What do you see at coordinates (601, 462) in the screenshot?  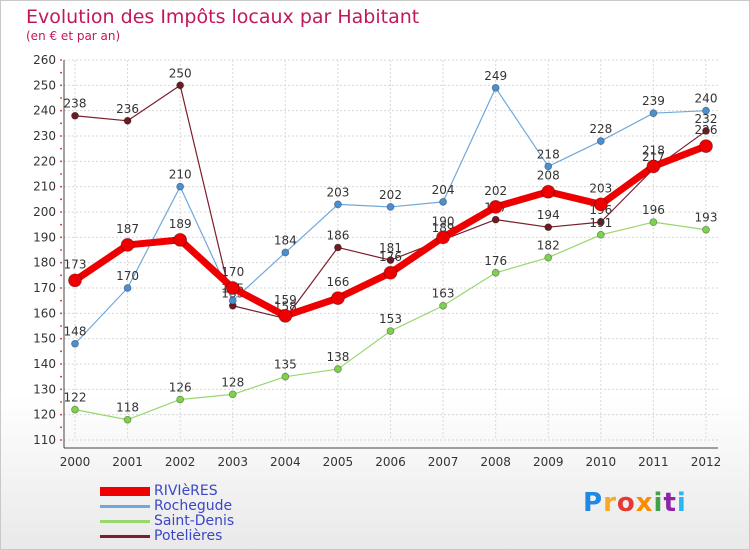 I see `x-tick-label: 2010` at bounding box center [601, 462].